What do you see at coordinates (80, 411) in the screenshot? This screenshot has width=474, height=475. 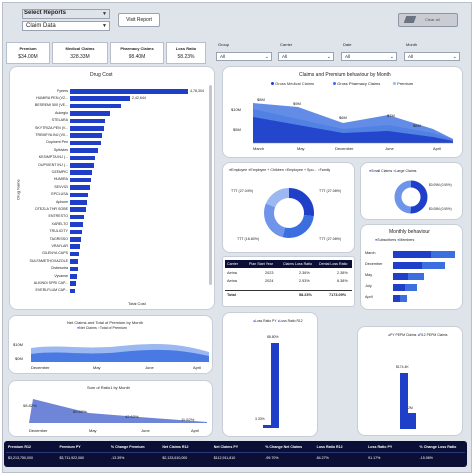 I see `ratio-label: 60.62%` at bounding box center [80, 411].